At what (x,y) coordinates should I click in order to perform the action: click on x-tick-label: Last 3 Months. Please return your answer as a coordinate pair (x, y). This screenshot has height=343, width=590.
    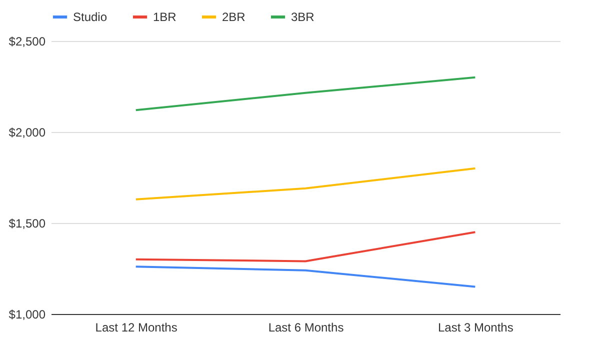
    Looking at the image, I should click on (476, 327).